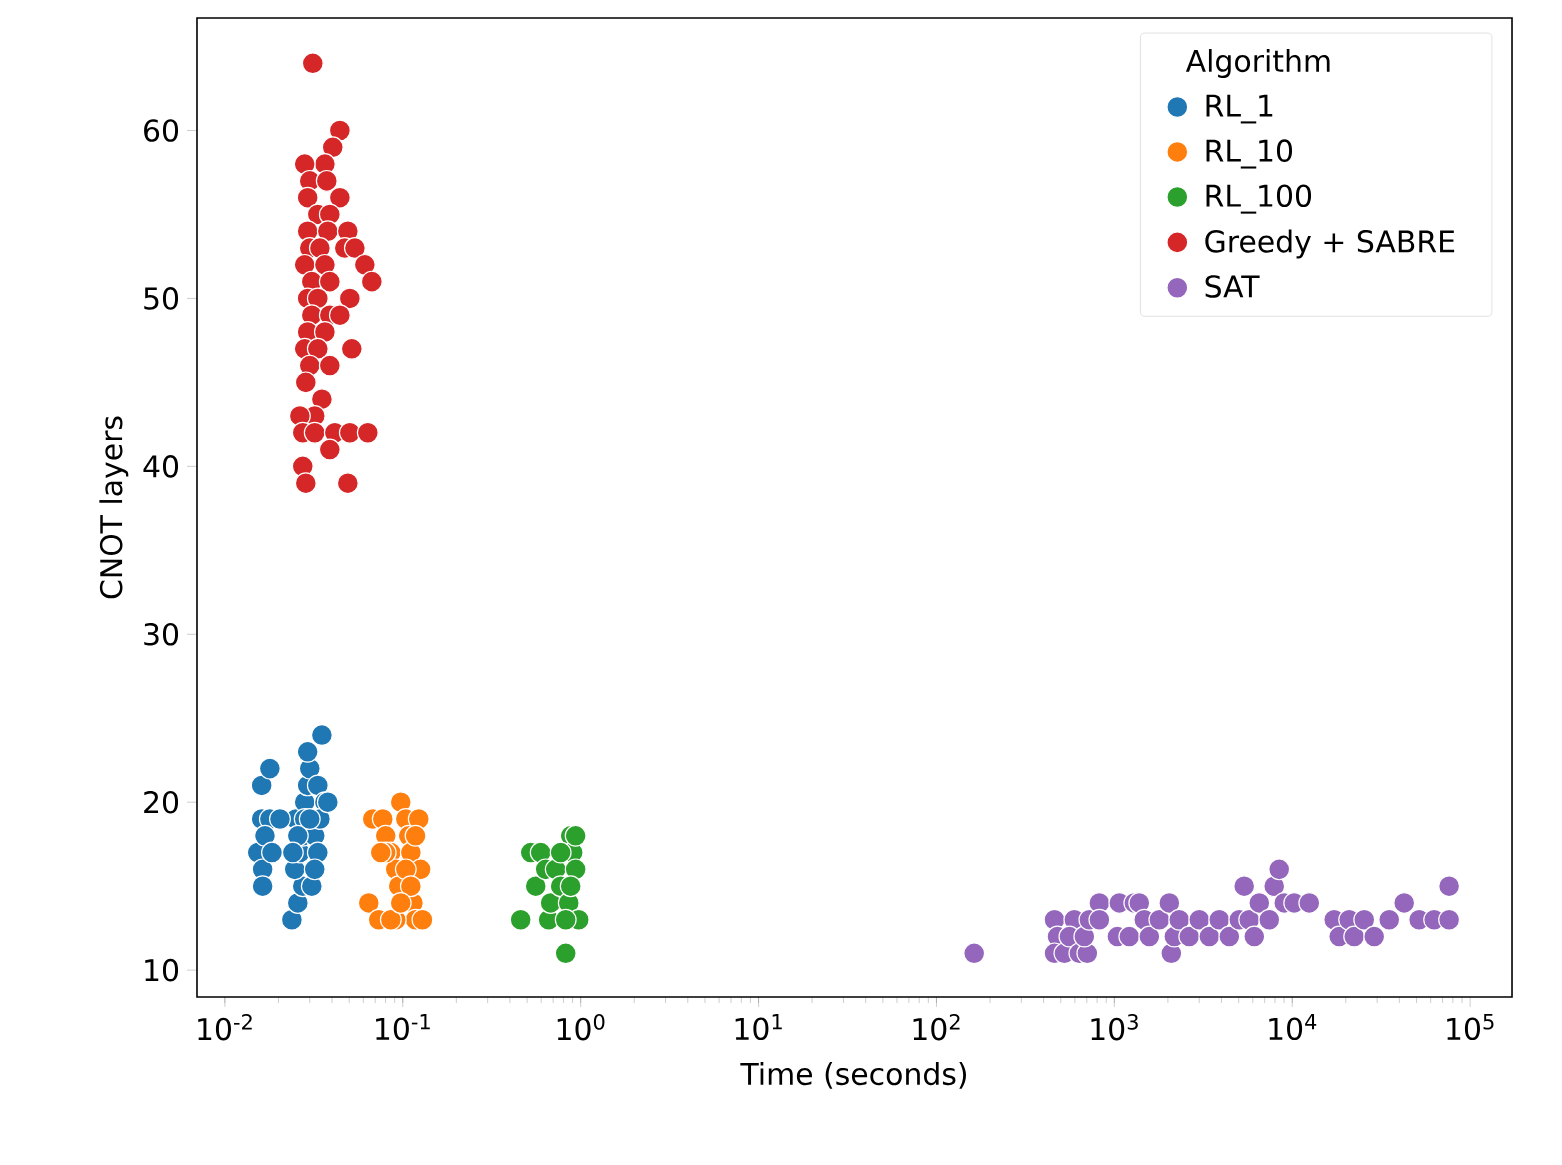  Describe the element at coordinates (403, 1027) in the screenshot. I see `x-tick-label: 10$^{-1}$` at that location.